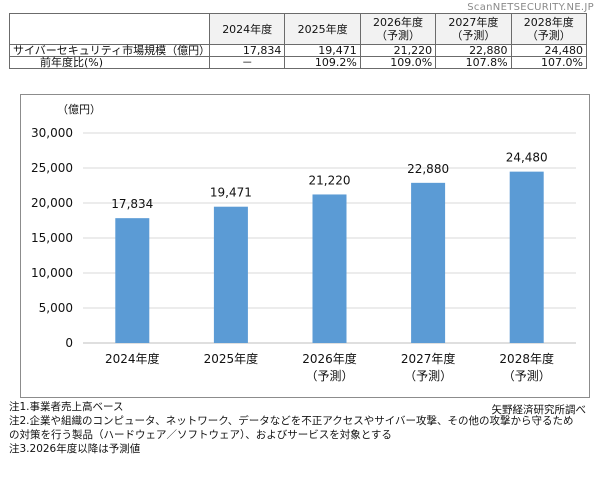  Describe the element at coordinates (322, 29) in the screenshot. I see `header-cell-2025: 2025年度` at that location.